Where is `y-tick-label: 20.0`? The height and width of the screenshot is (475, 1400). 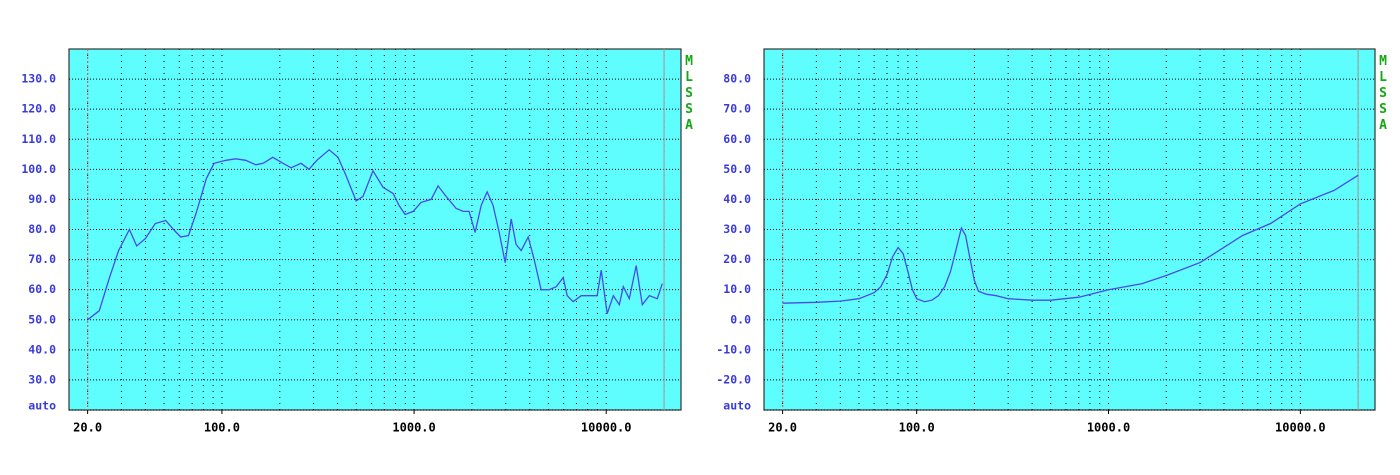
y-tick-label: 20.0 is located at coordinates (737, 259).